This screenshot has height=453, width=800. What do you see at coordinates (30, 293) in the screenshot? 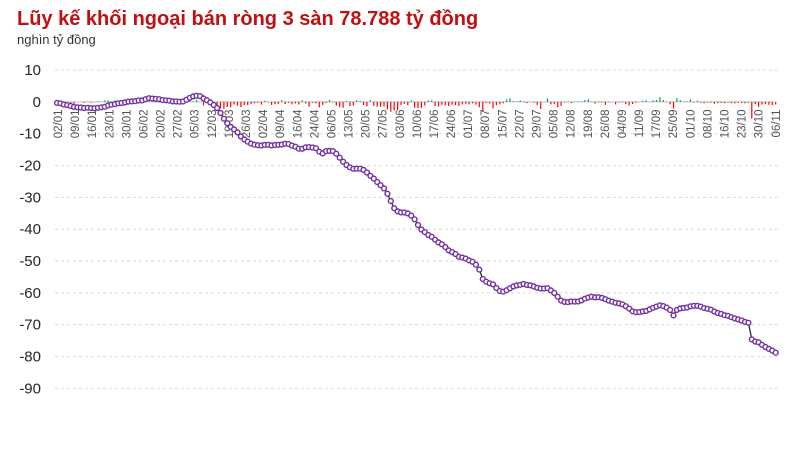
I see `svg-text: -60` at bounding box center [30, 293].